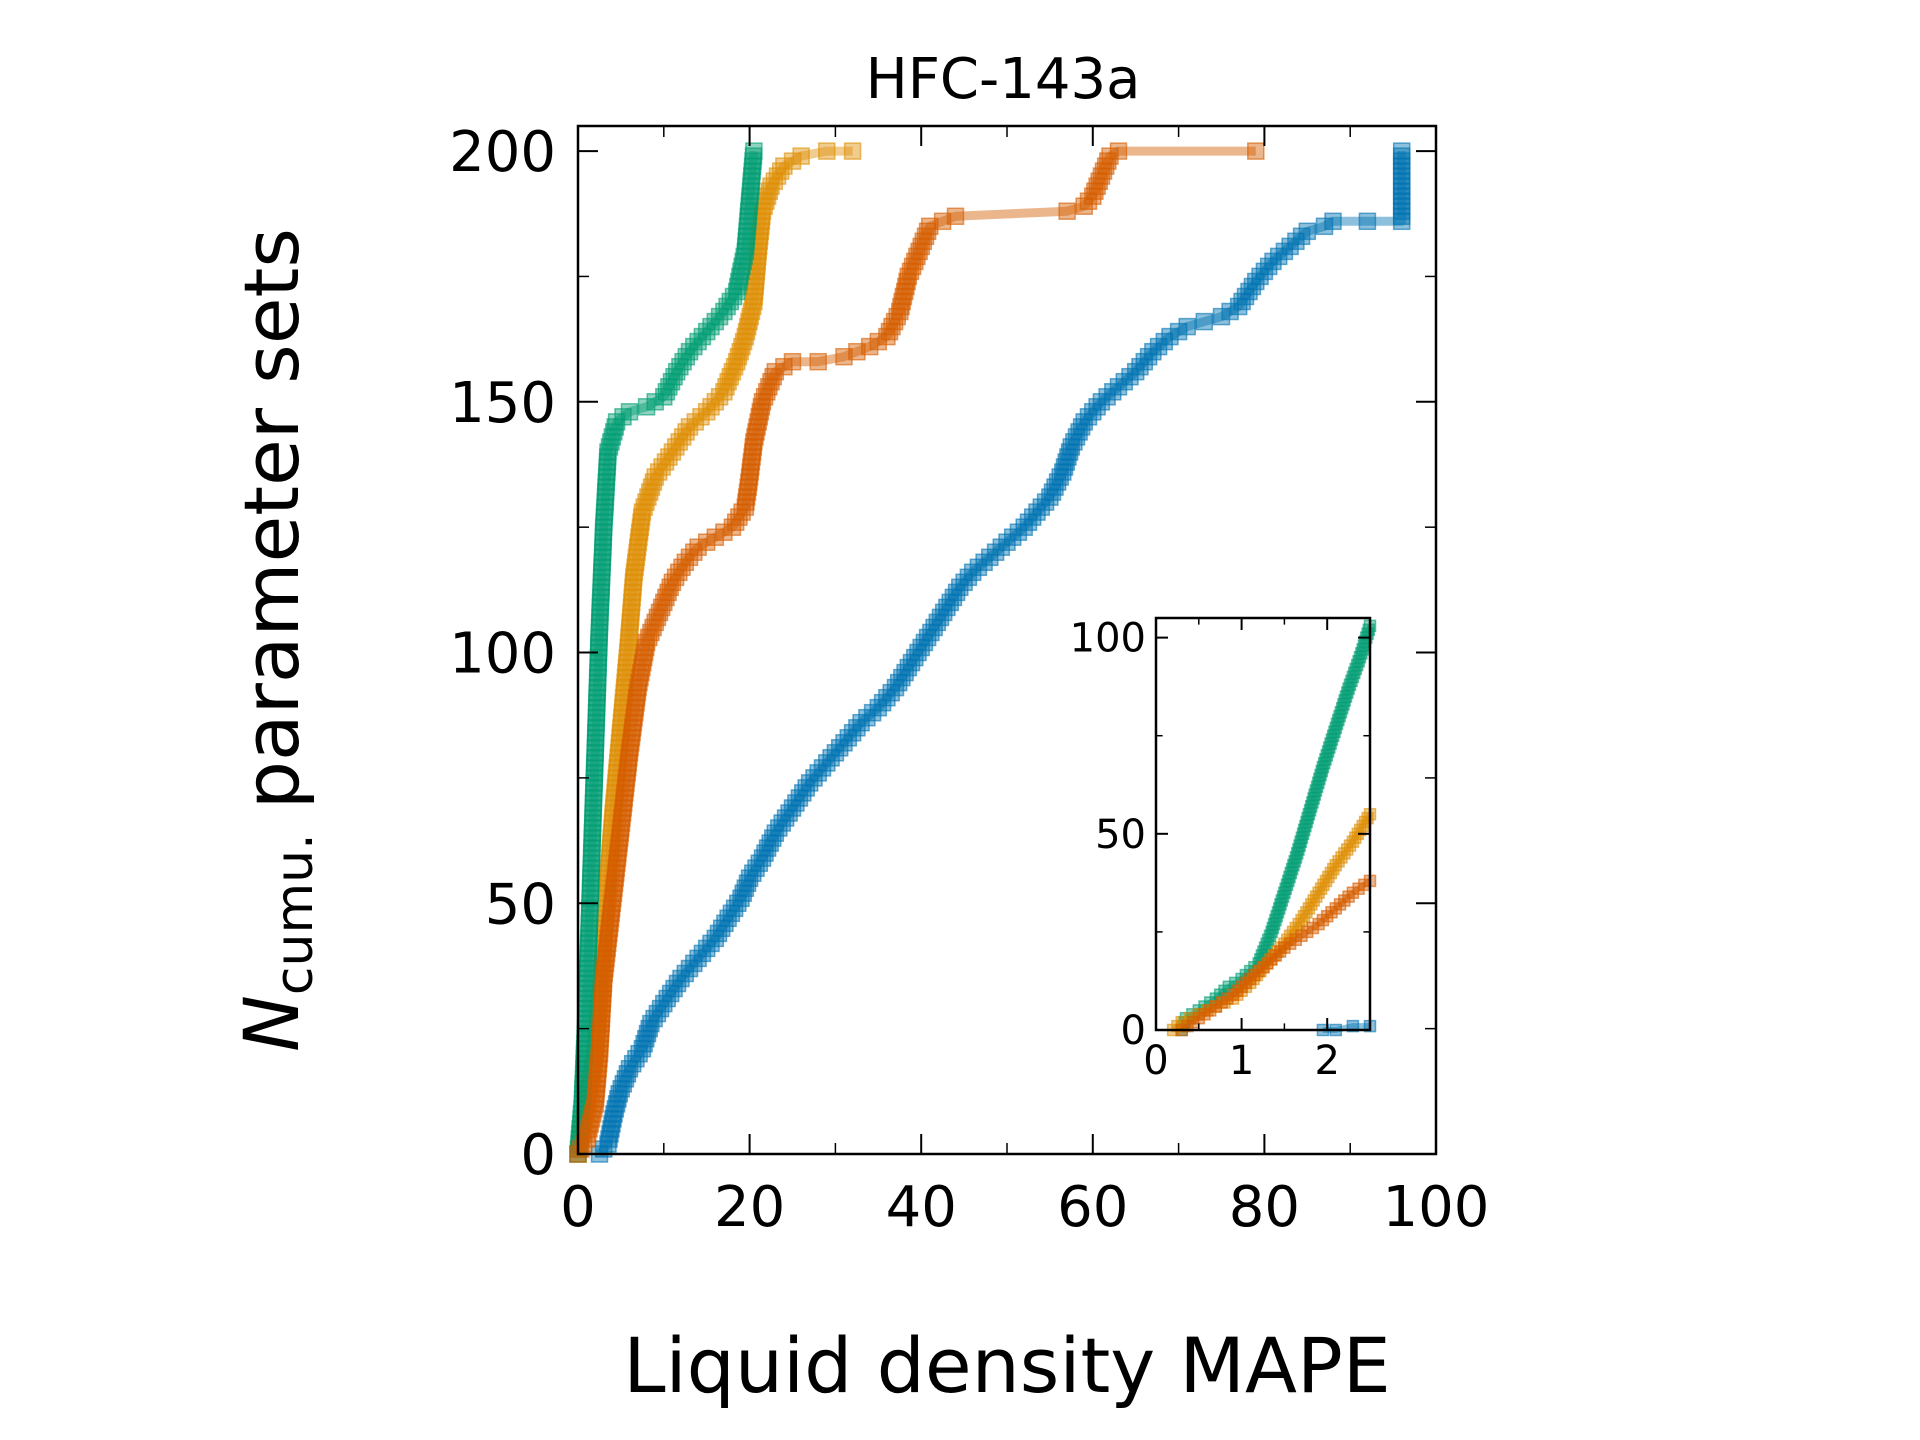 This screenshot has width=1920, height=1440. I want to click on main-x-tick-label: 60, so click(1092, 1207).